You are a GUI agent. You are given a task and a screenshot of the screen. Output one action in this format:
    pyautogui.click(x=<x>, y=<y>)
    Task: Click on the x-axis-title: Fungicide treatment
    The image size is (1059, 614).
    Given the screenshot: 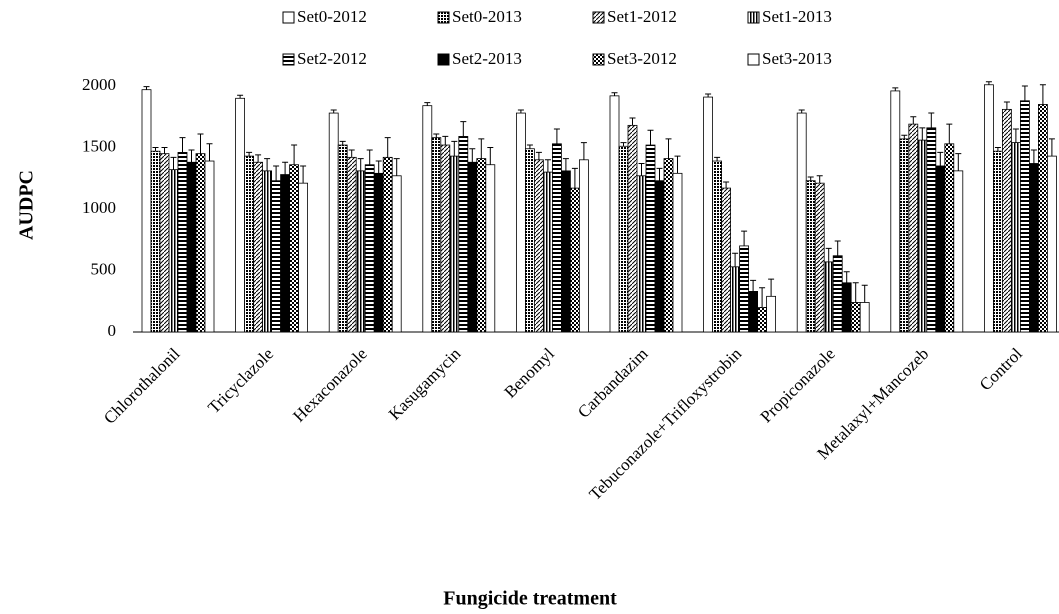 What is the action you would take?
    pyautogui.click(x=530, y=599)
    